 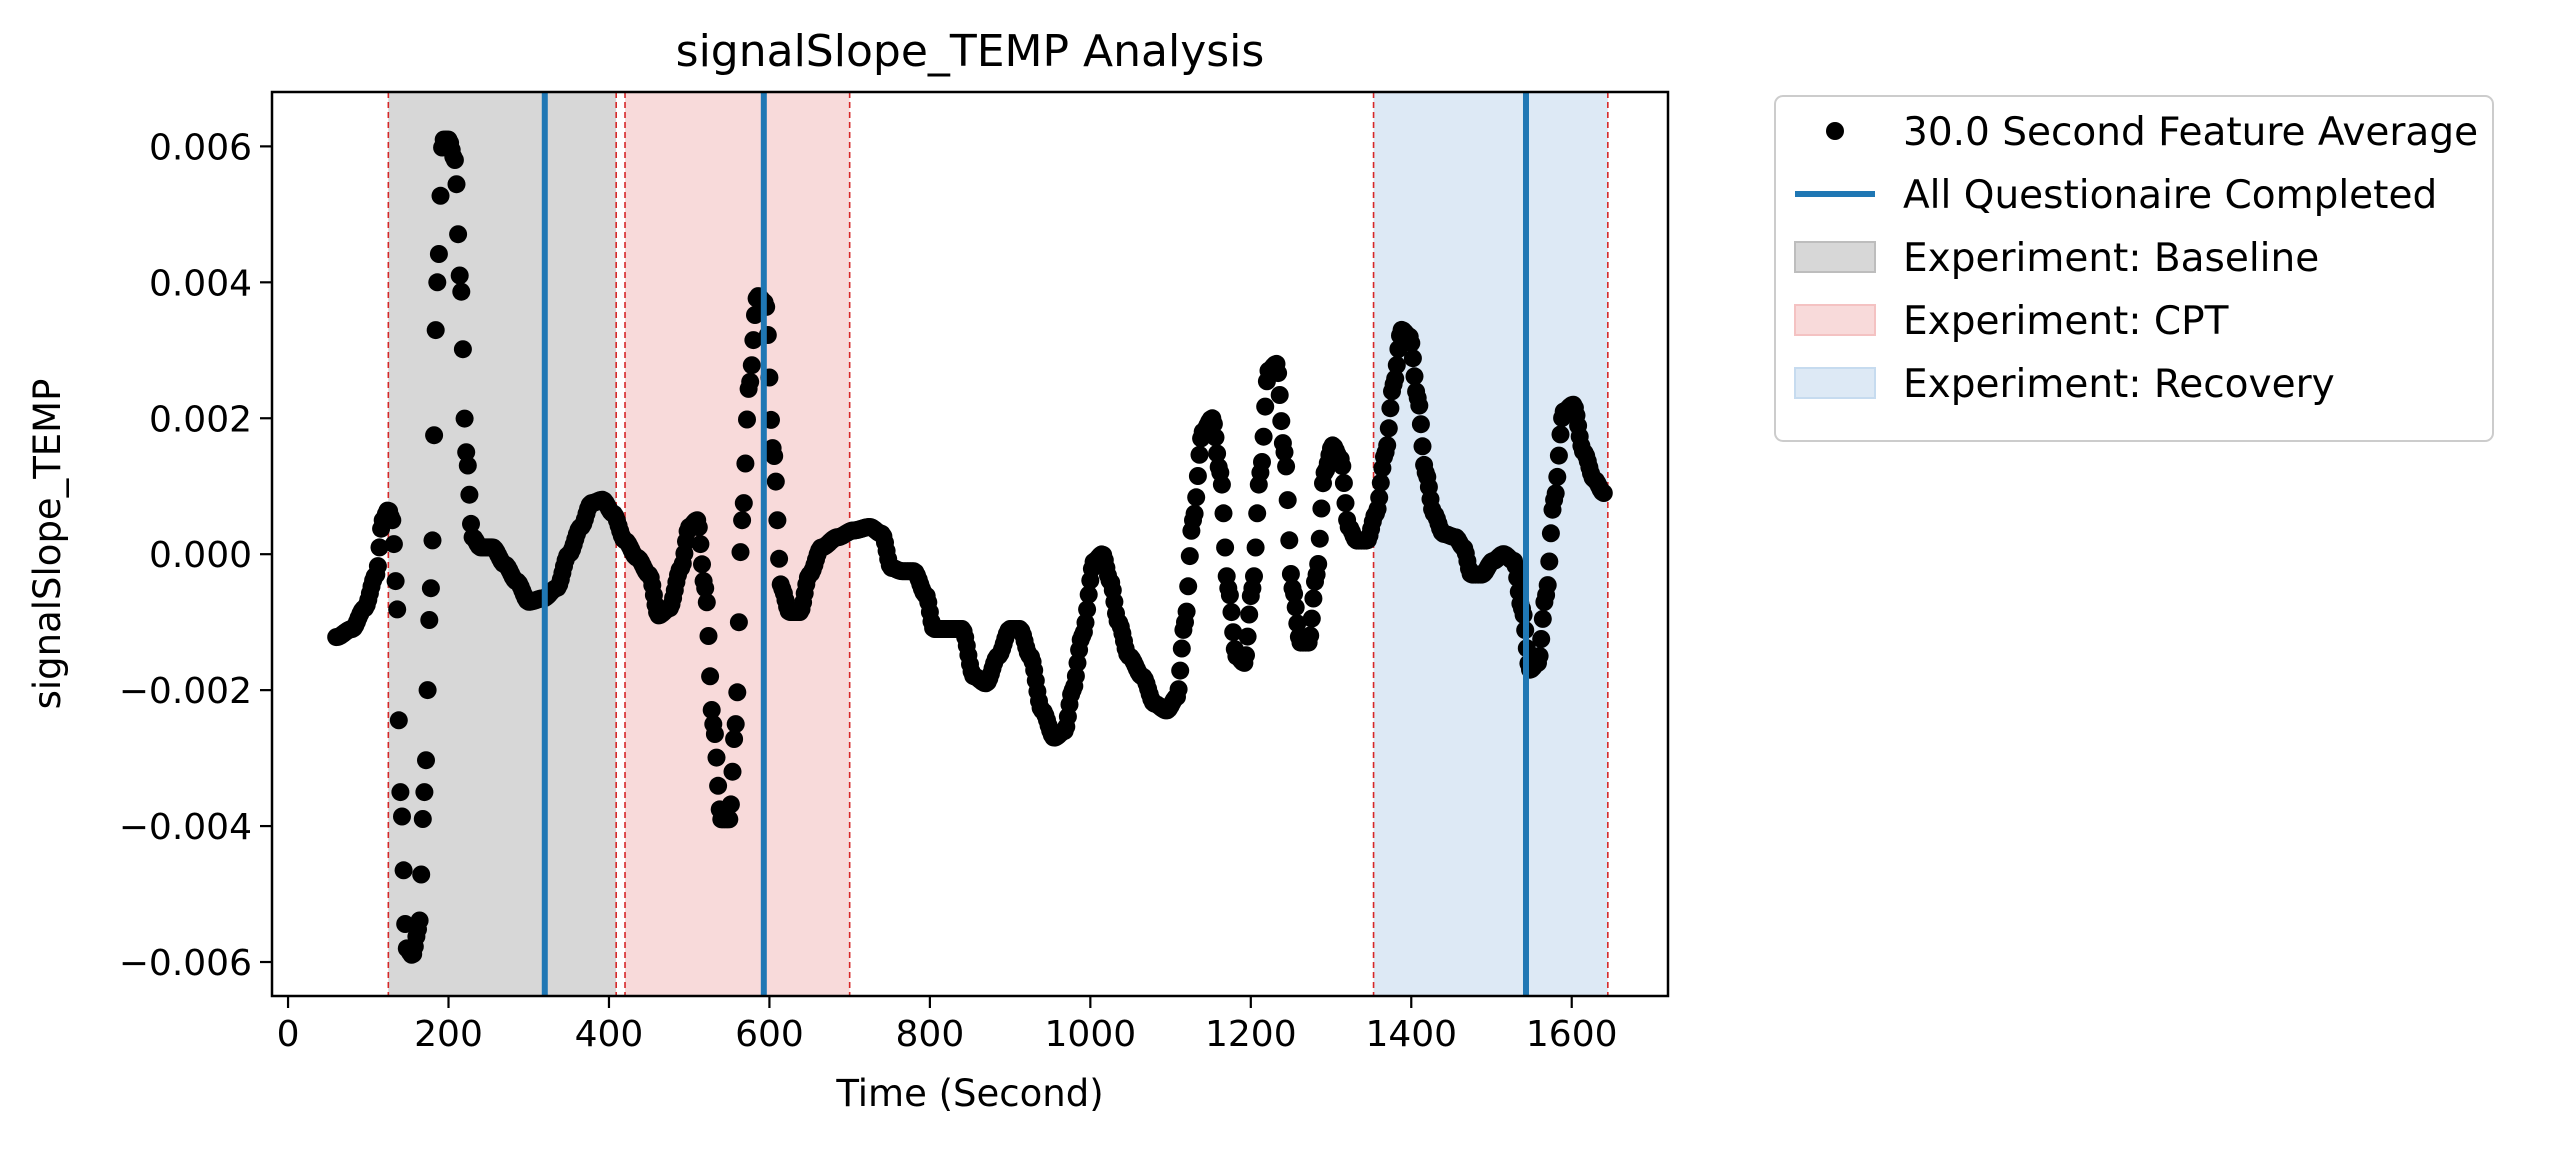 What do you see at coordinates (200, 555) in the screenshot?
I see `y-tick-label: 0.000` at bounding box center [200, 555].